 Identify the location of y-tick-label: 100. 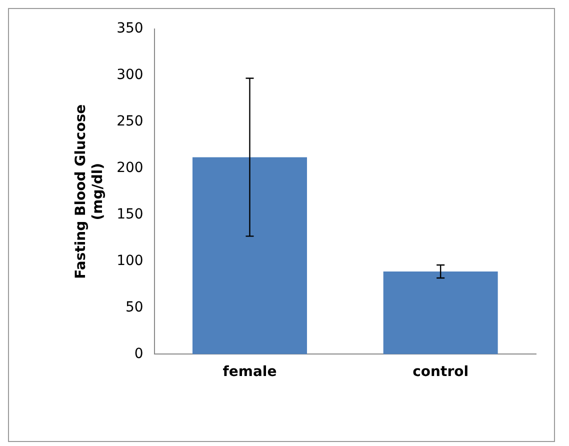
(130, 260).